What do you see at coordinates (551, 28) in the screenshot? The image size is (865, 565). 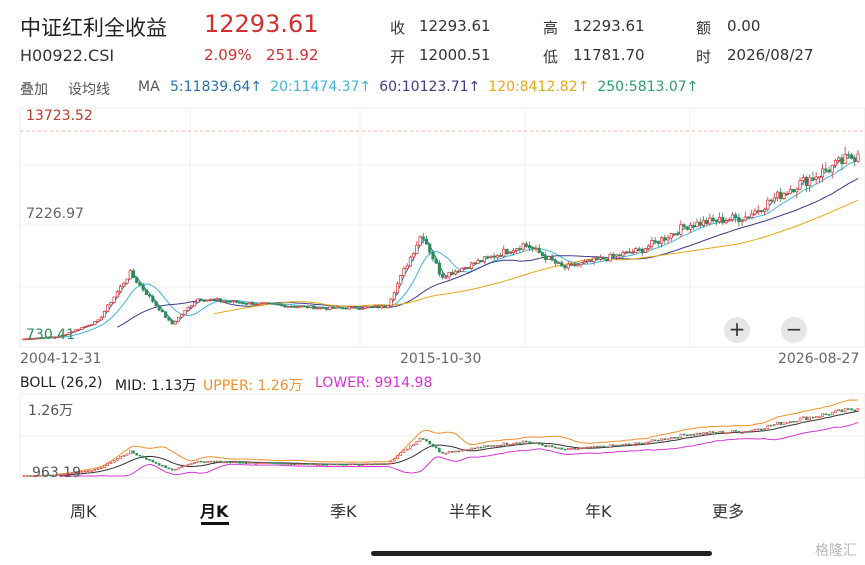 I see `high-label: 高` at bounding box center [551, 28].